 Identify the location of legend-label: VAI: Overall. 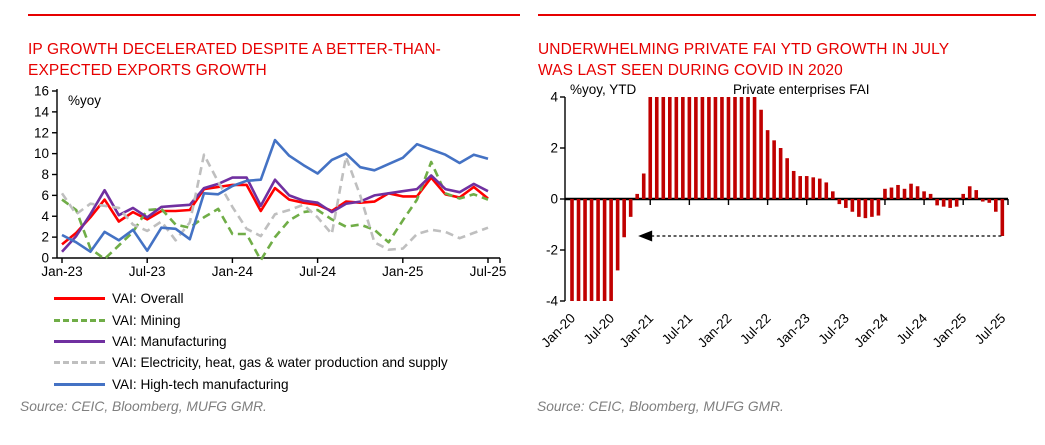
(148, 299).